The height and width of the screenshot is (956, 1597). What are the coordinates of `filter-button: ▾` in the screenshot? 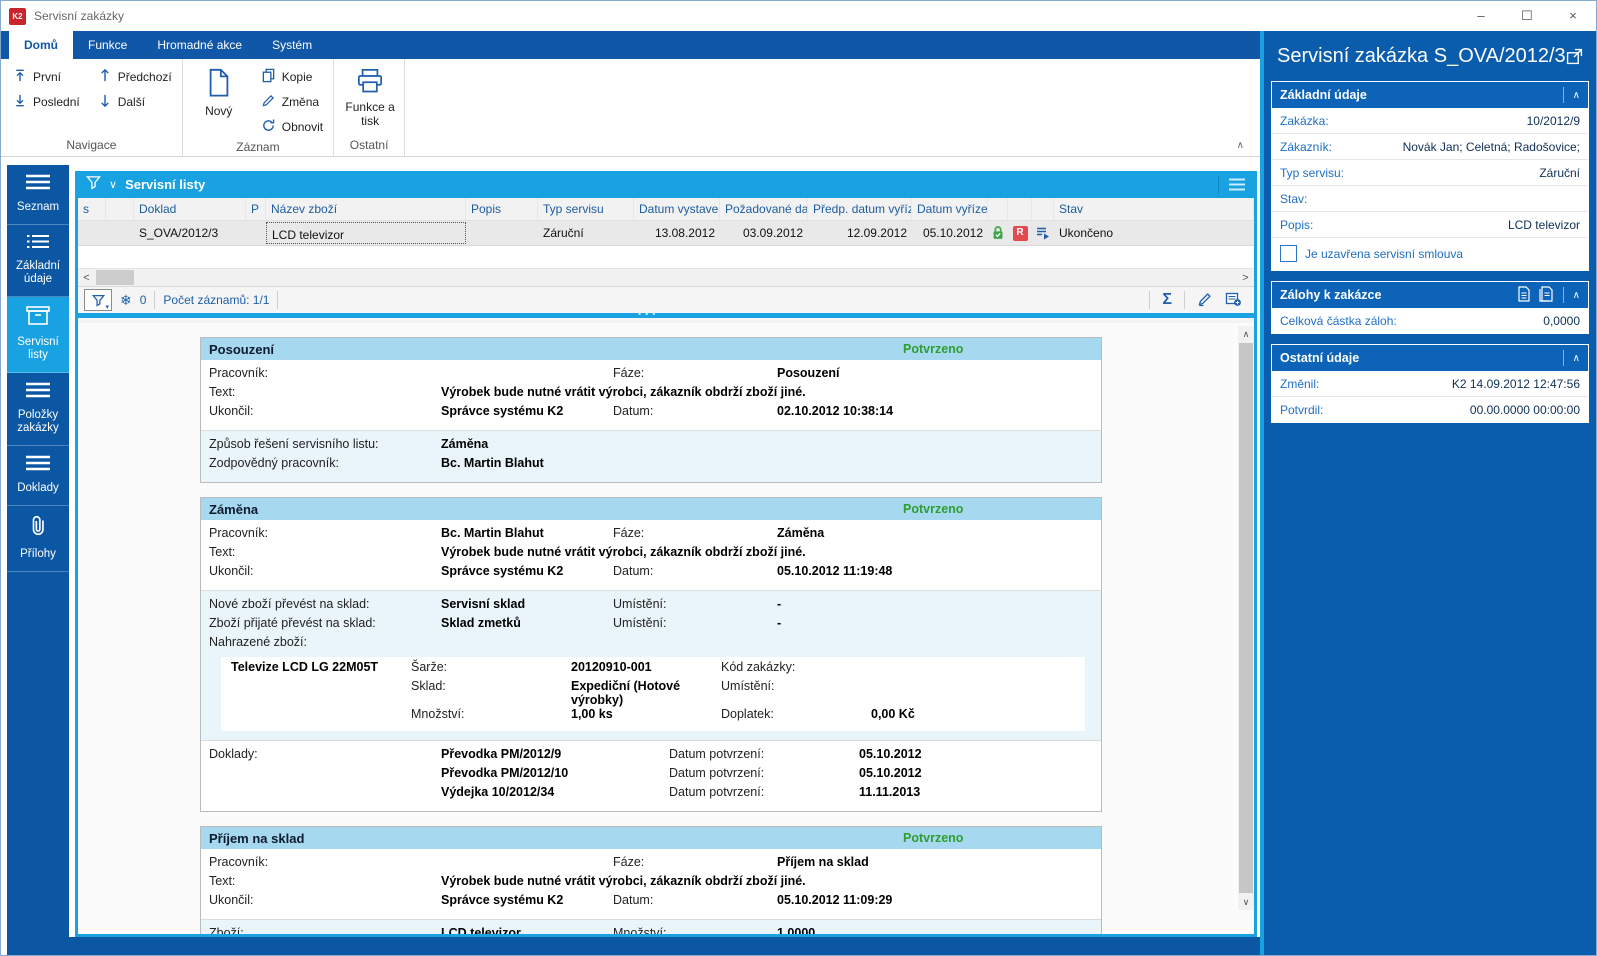 It's located at (98, 300).